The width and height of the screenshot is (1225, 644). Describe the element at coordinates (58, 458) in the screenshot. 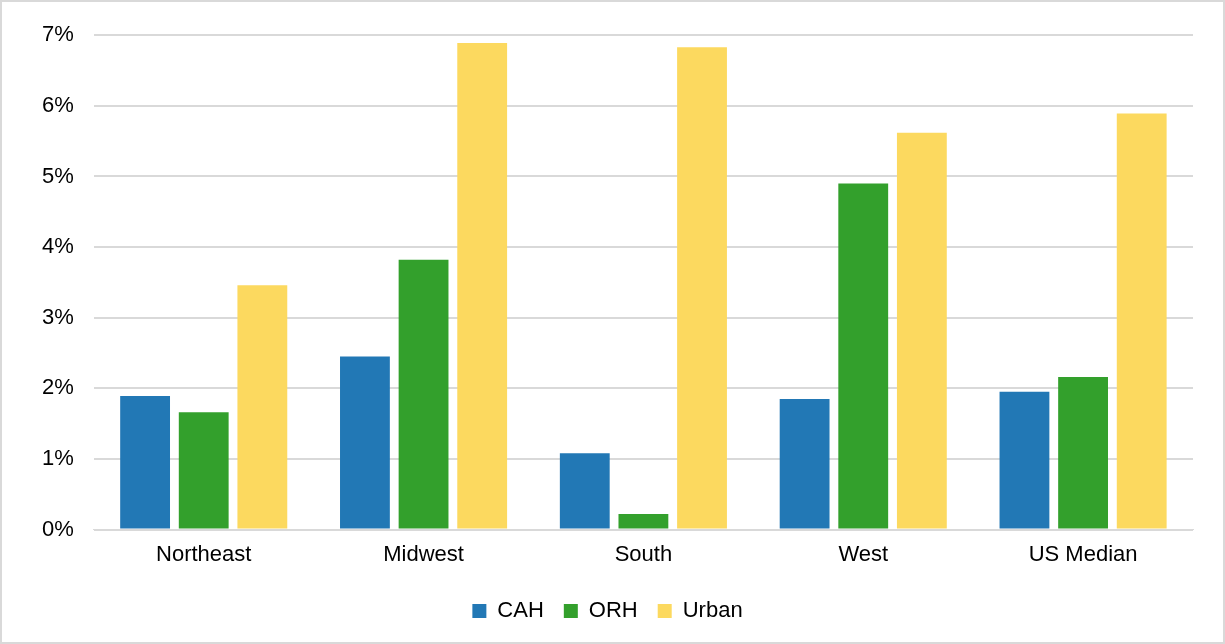

I see `y-tick-label: 1%` at that location.